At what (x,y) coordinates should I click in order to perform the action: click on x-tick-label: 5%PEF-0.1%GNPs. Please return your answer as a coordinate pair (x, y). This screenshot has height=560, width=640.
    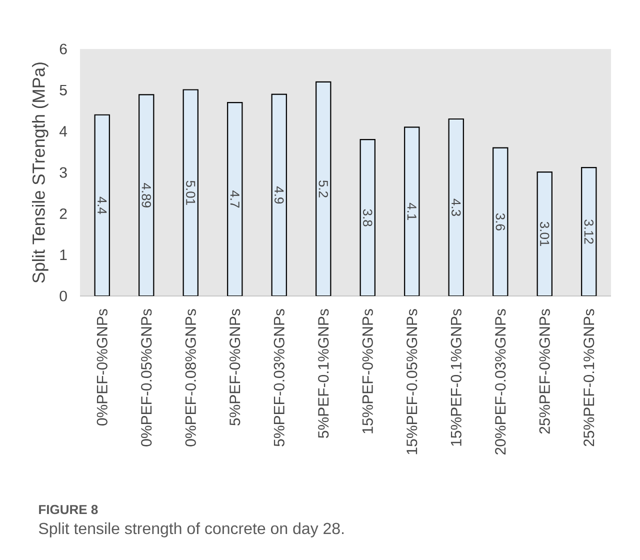
    Looking at the image, I should click on (323, 373).